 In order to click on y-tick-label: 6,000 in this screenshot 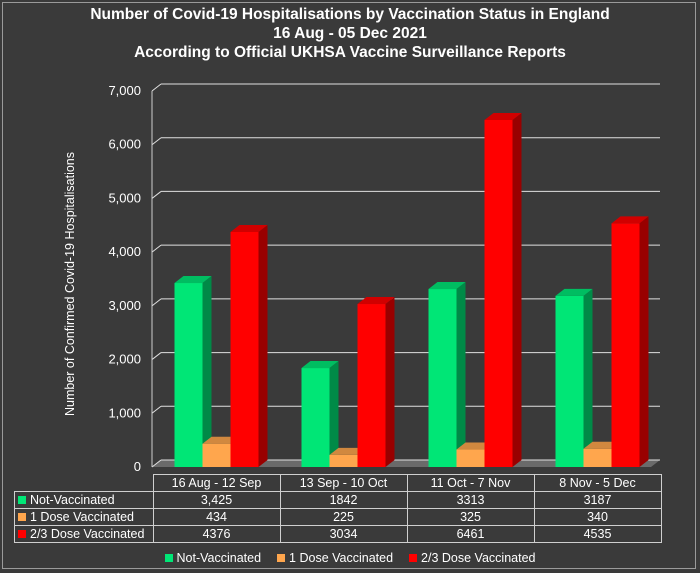, I will do `click(124, 144)`.